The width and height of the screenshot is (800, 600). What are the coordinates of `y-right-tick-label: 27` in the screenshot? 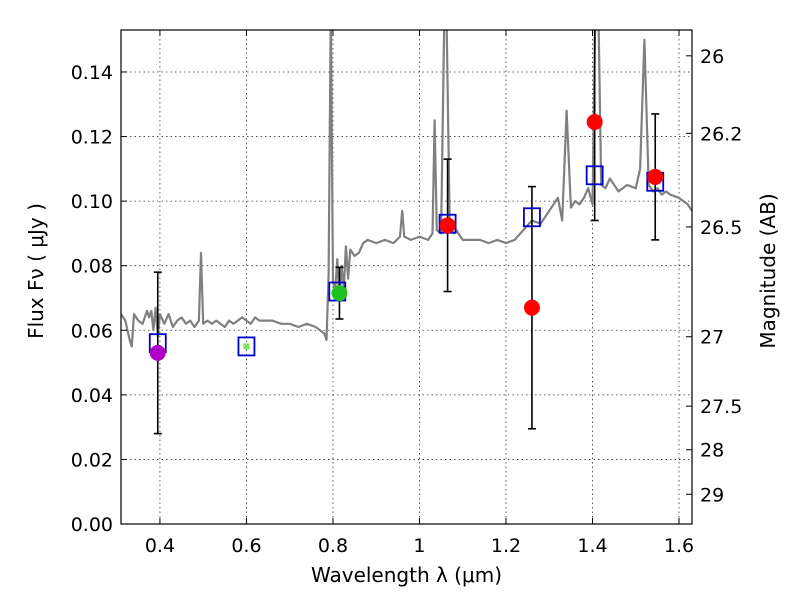 It's located at (712, 338).